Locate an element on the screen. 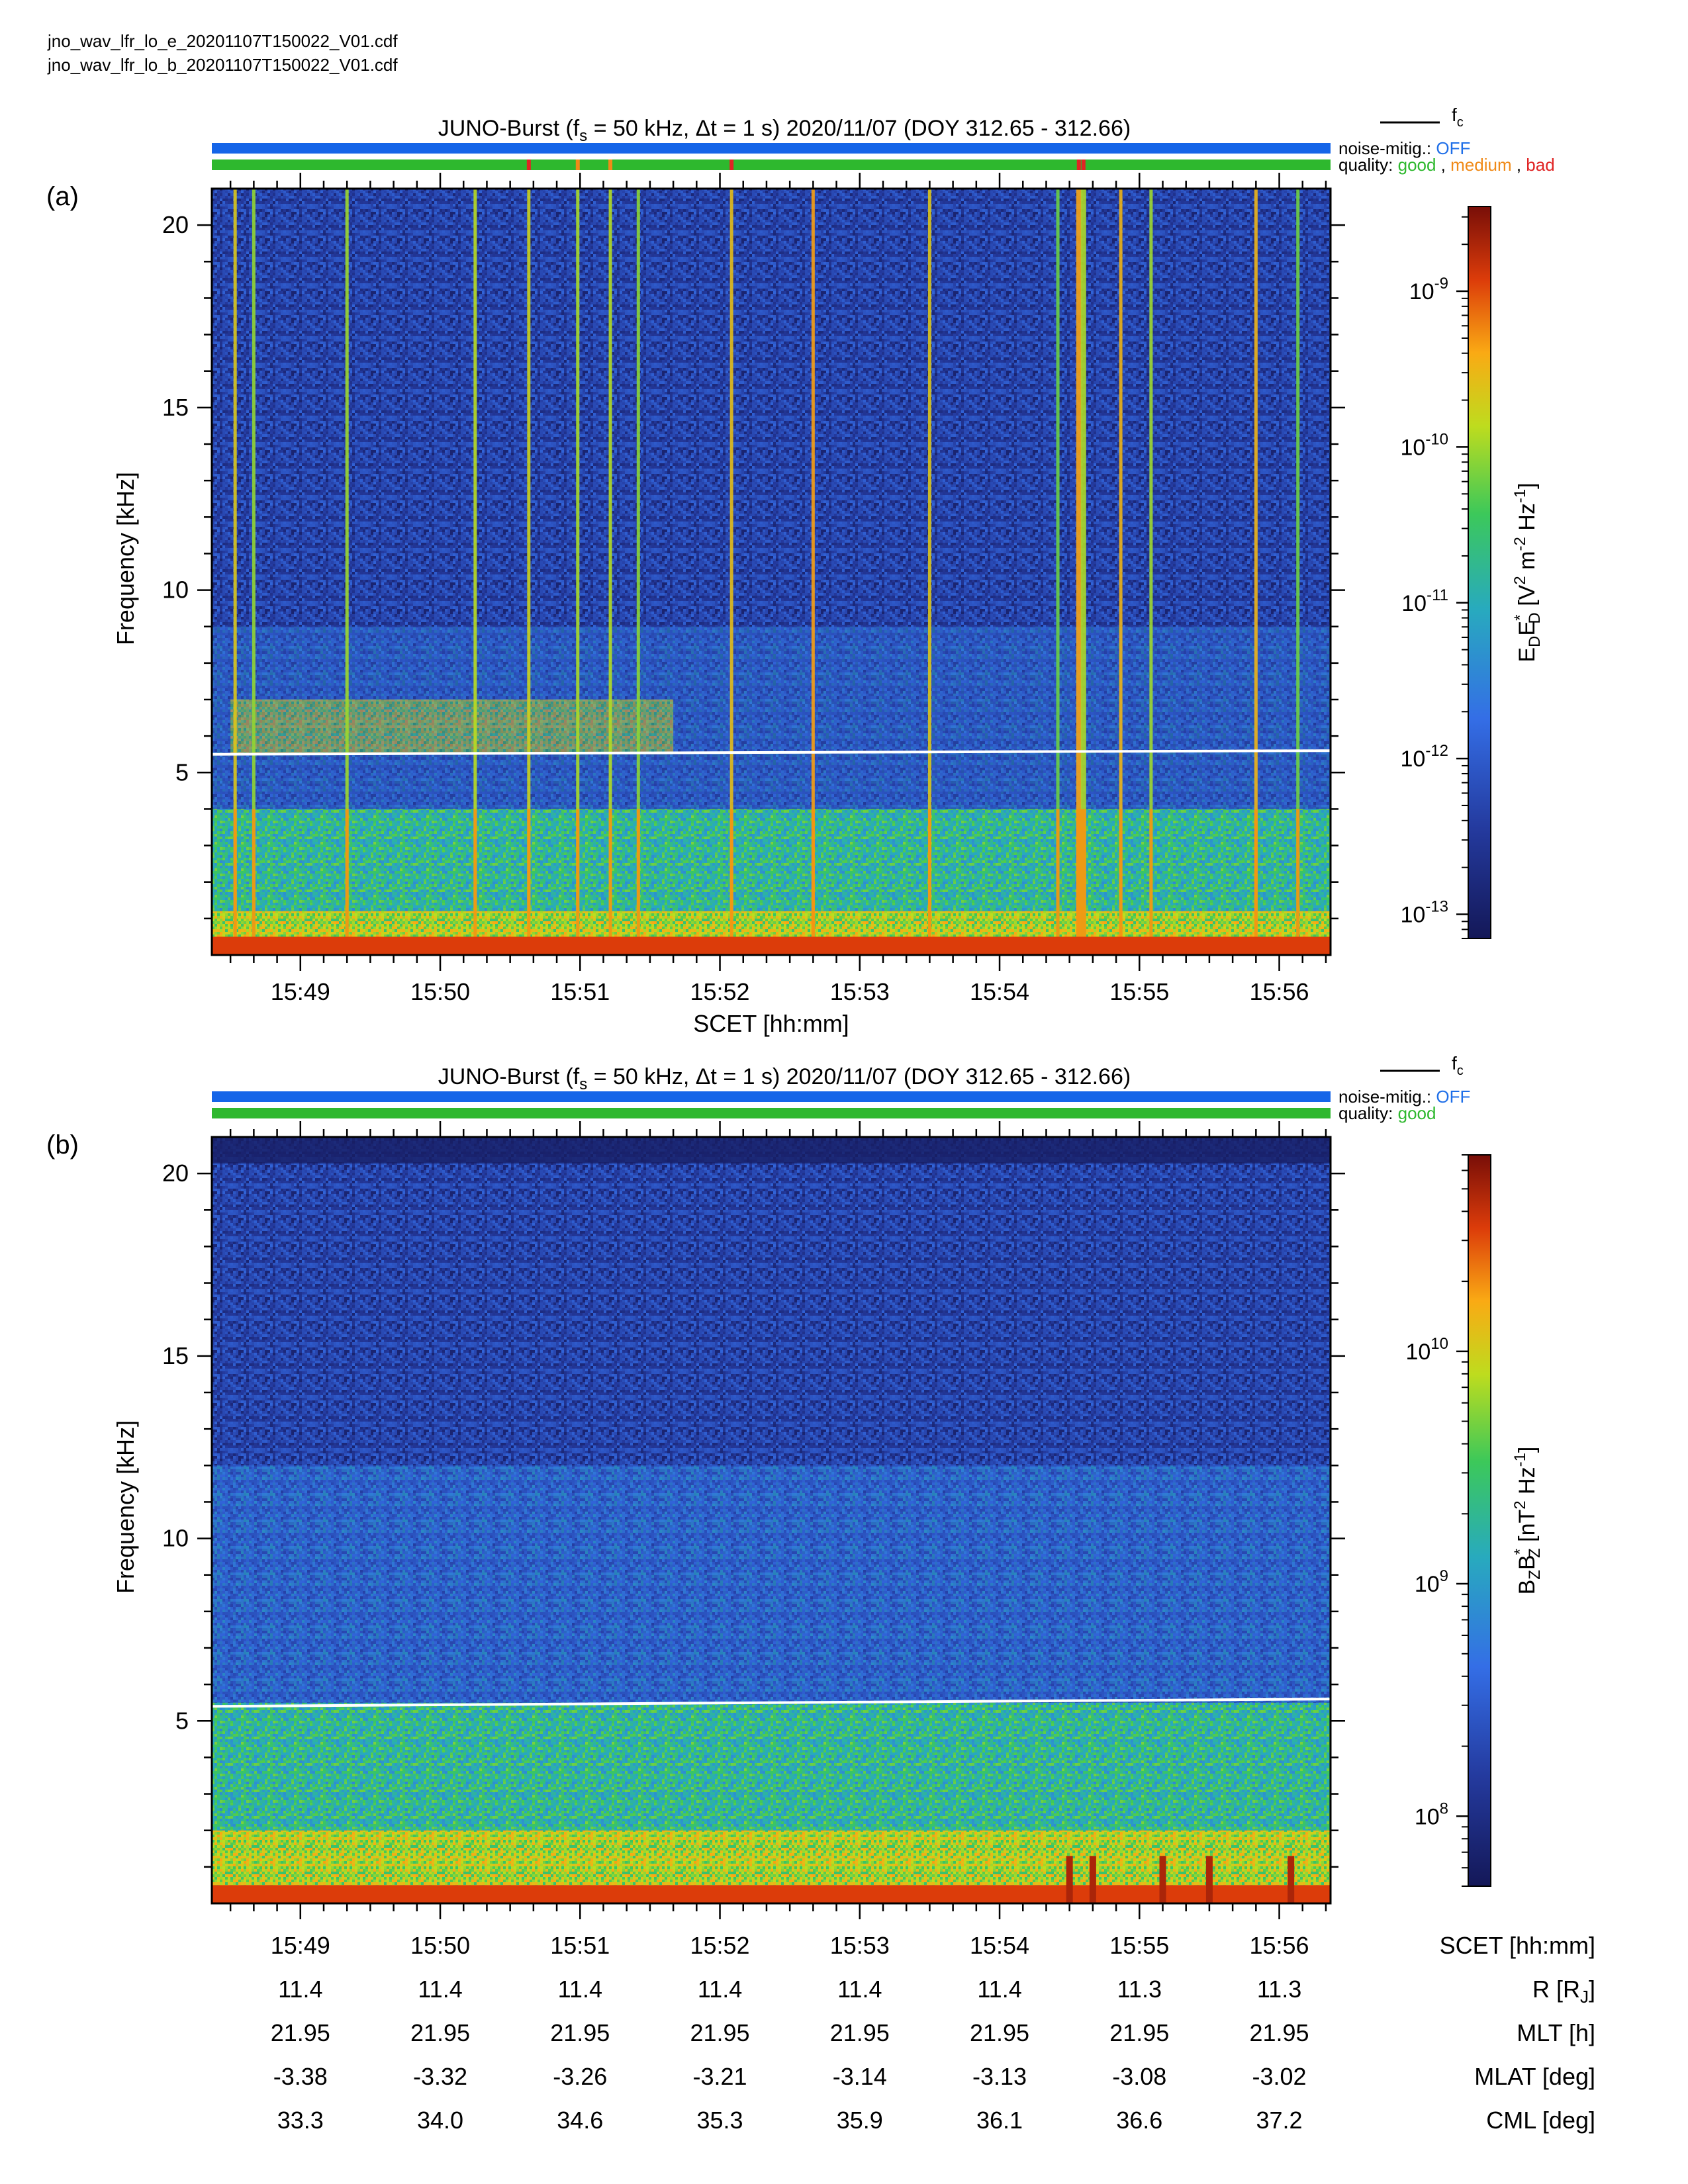 The image size is (1688, 2184). y-tick-label: 15 is located at coordinates (175, 1356).